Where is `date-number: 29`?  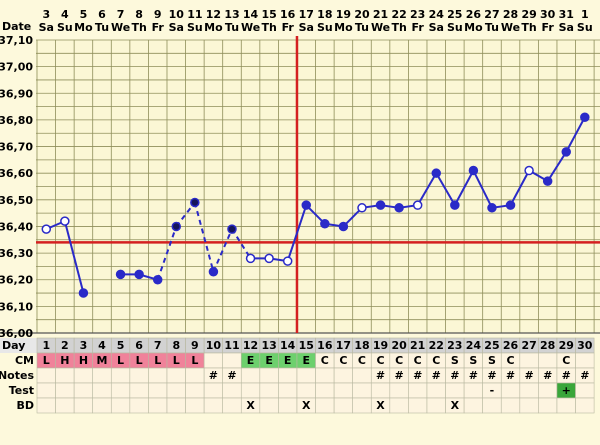 date-number: 29 is located at coordinates (528, 14).